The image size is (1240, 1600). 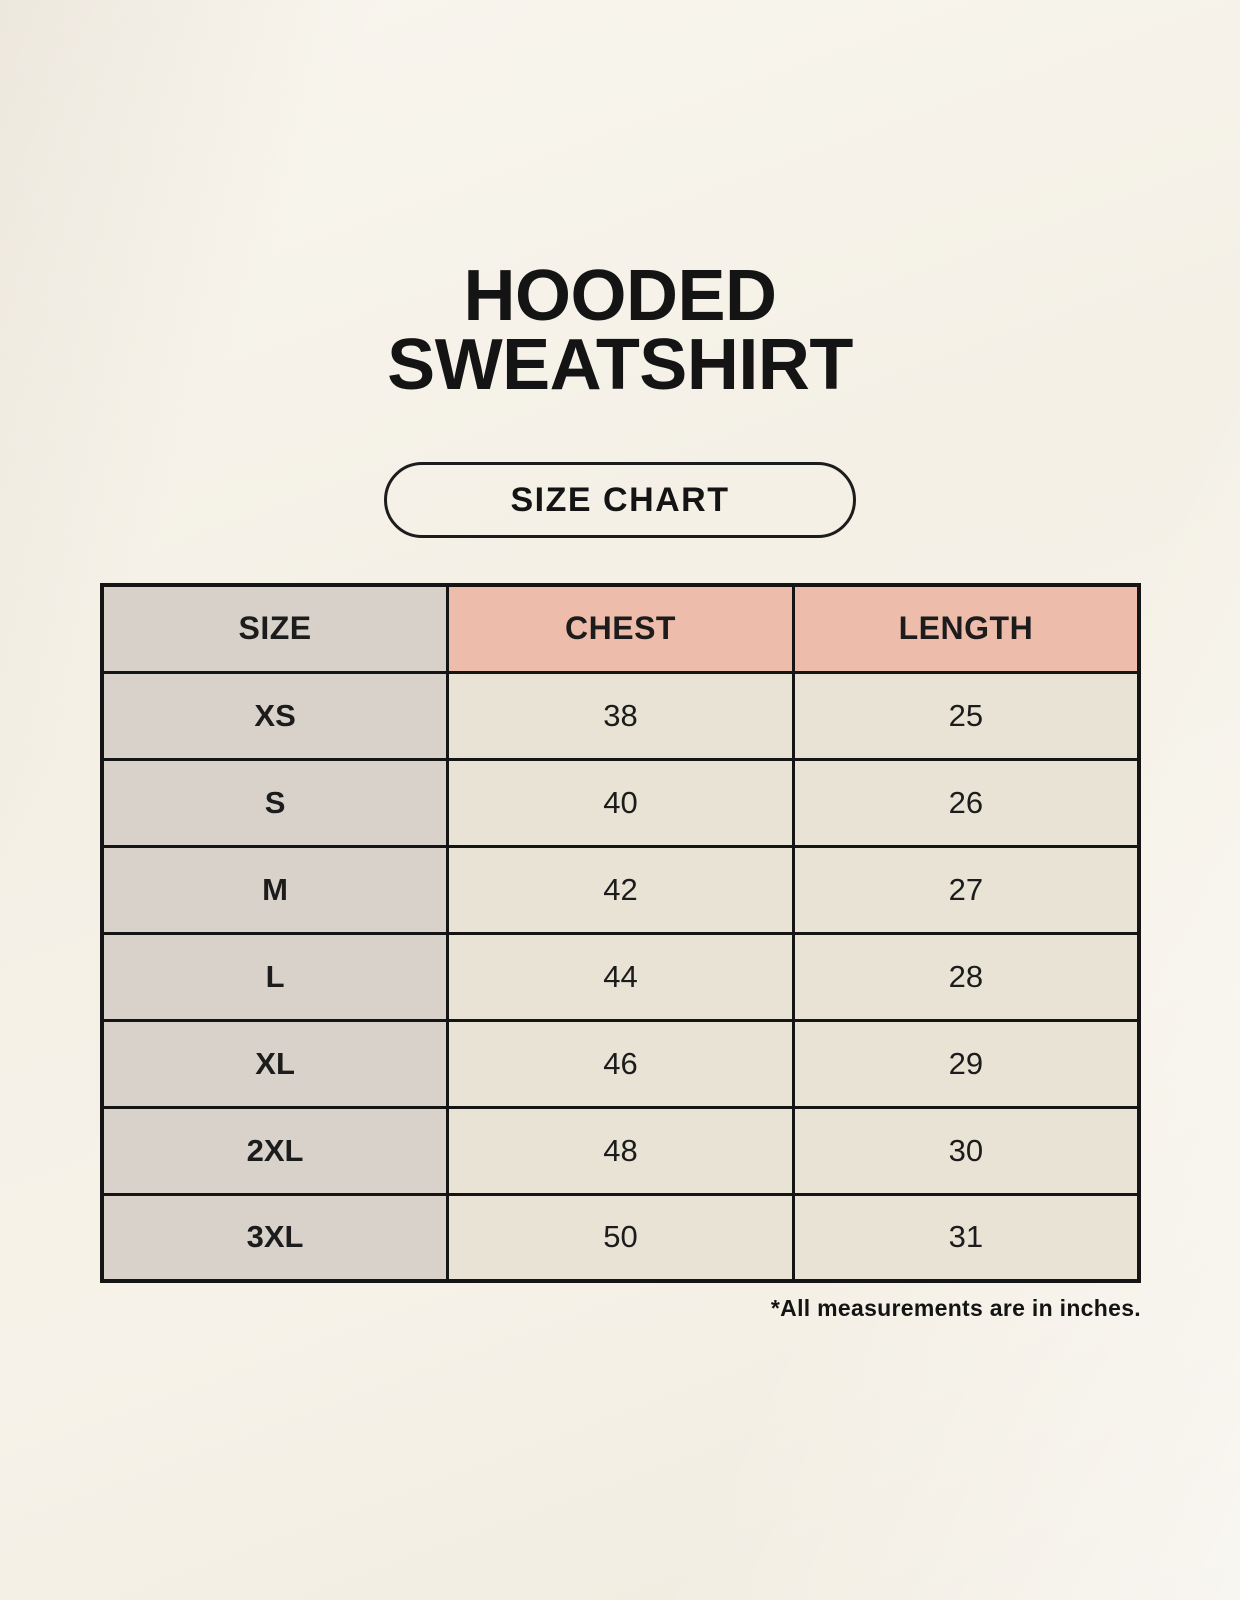 I want to click on chest-value-cell: 46, so click(x=620, y=1063).